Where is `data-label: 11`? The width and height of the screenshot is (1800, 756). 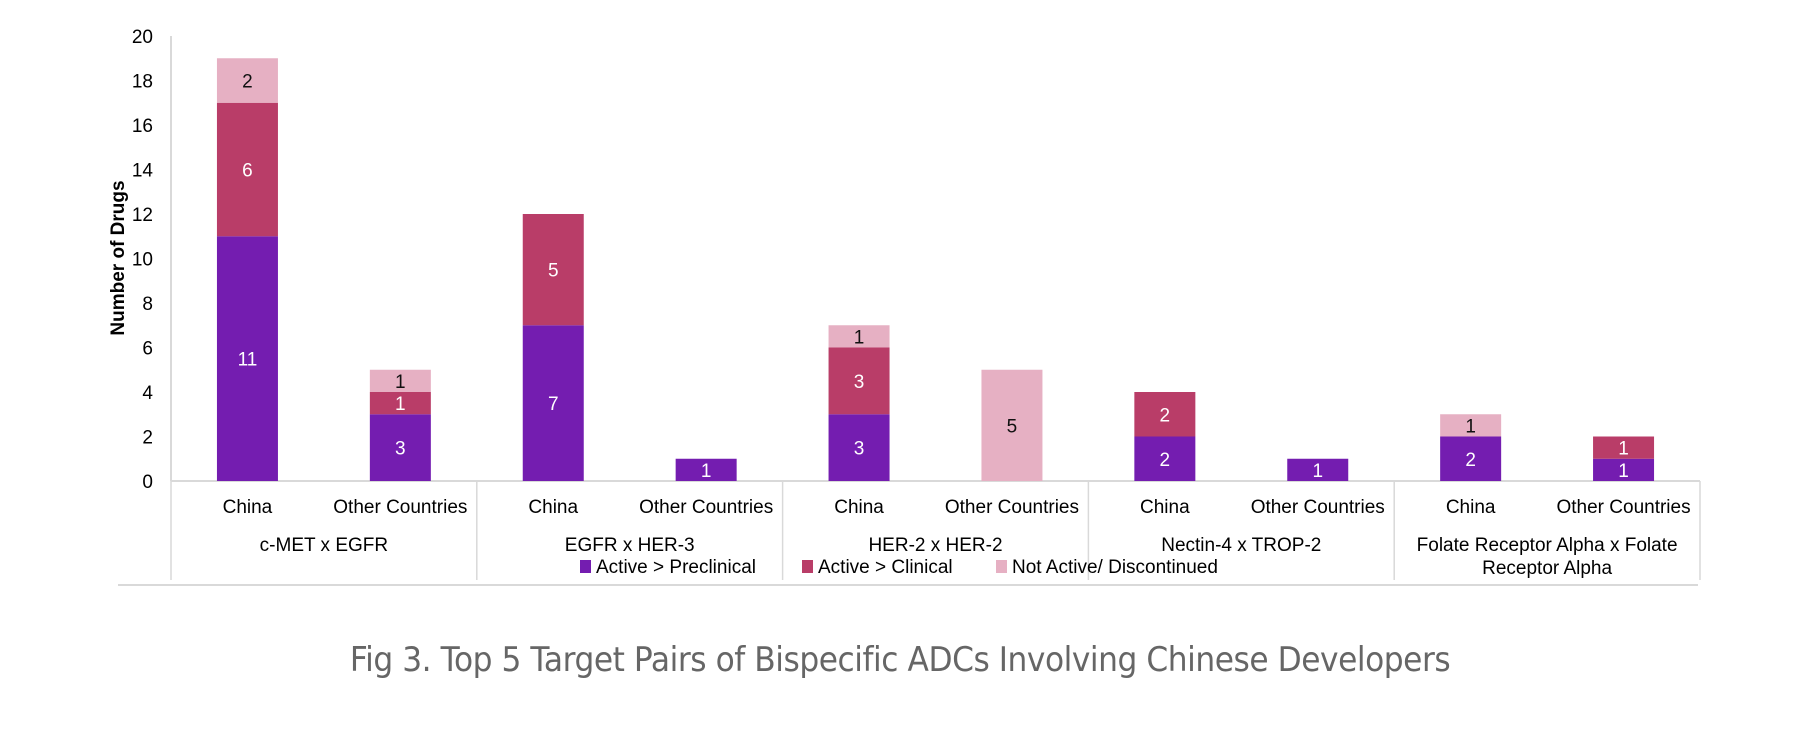
data-label: 11 is located at coordinates (248, 360).